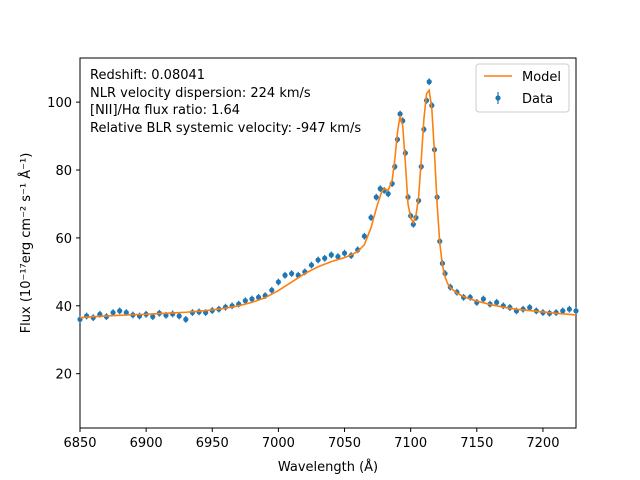 This screenshot has height=480, width=640. What do you see at coordinates (498, 98) in the screenshot?
I see `legend-data-marker` at bounding box center [498, 98].